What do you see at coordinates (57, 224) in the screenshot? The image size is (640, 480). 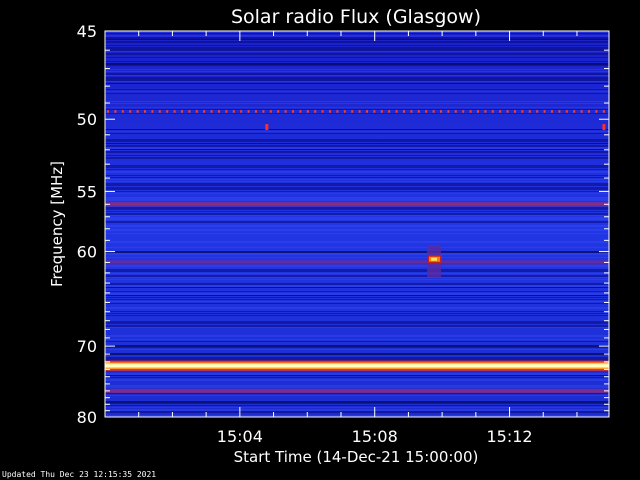 I see `y-axis-label: Frequency [MHz]` at bounding box center [57, 224].